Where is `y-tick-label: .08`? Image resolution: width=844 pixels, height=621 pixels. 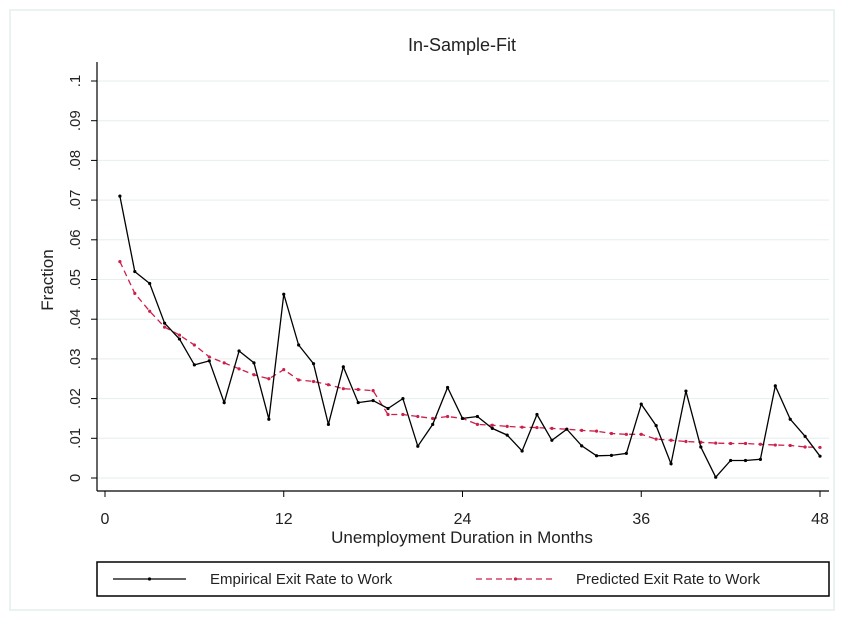 y-tick-label: .08 is located at coordinates (75, 160).